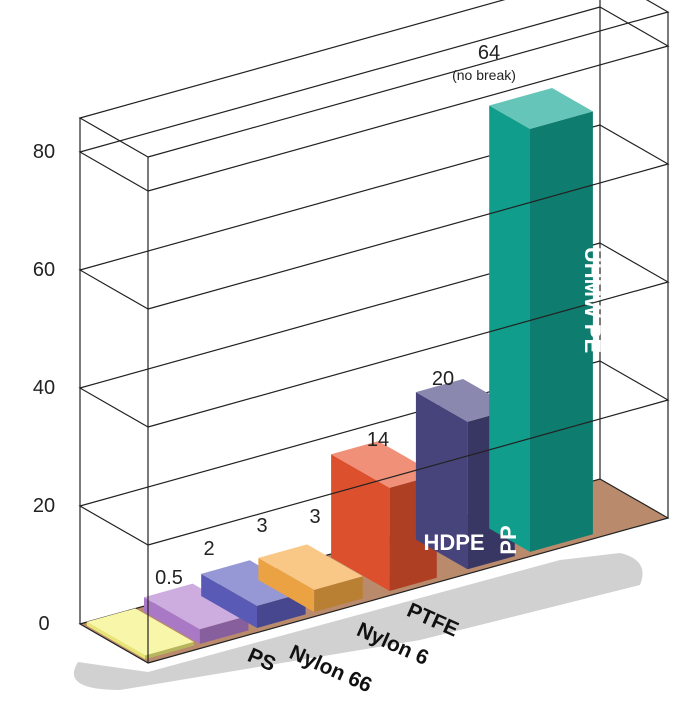 This screenshot has height=708, width=683. I want to click on value-label: 2, so click(208, 549).